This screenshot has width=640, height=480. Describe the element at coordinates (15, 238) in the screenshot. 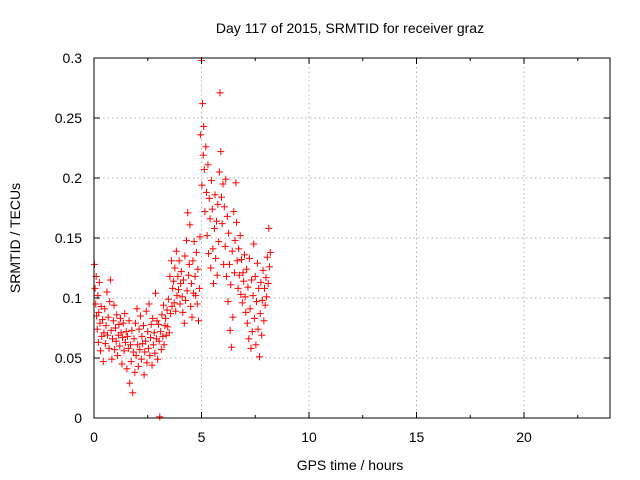

I see `y-axis-label: SRMTID / TECUs` at that location.